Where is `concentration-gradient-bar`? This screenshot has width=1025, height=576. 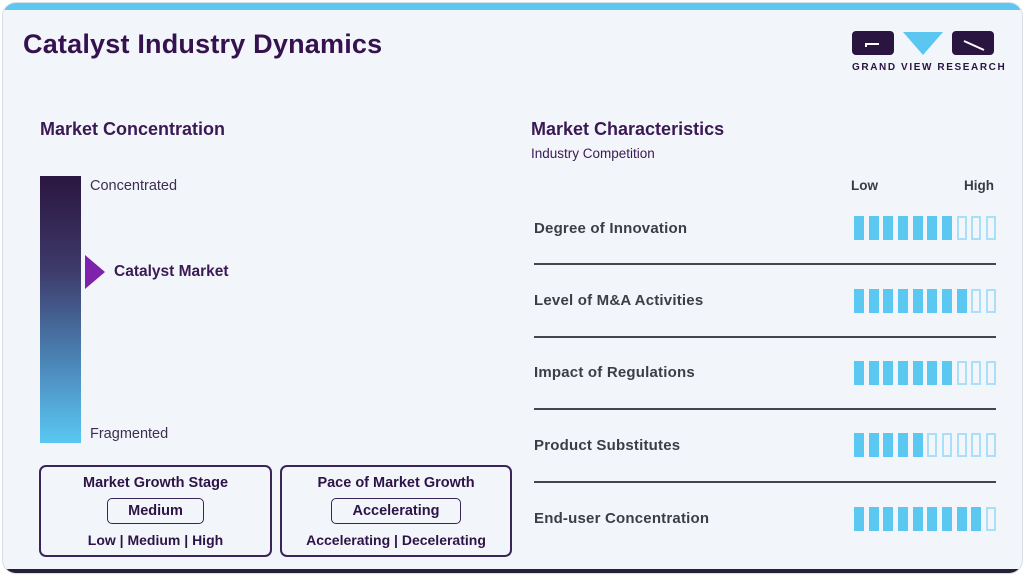
concentration-gradient-bar is located at coordinates (60, 309).